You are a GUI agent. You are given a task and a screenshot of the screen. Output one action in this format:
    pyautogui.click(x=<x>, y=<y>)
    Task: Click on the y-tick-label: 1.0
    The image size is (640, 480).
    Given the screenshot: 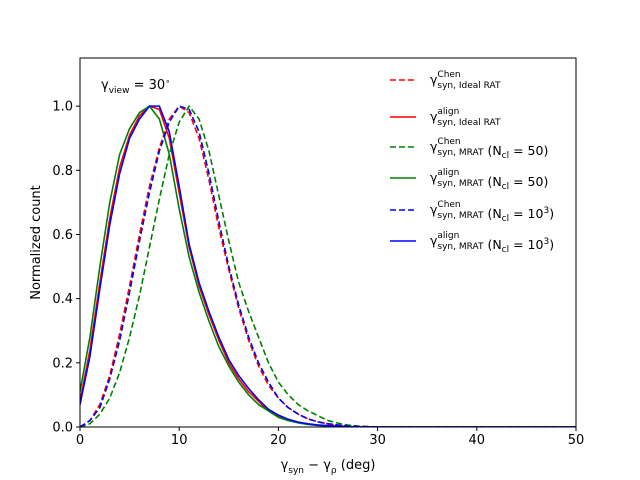 What is the action you would take?
    pyautogui.click(x=62, y=107)
    